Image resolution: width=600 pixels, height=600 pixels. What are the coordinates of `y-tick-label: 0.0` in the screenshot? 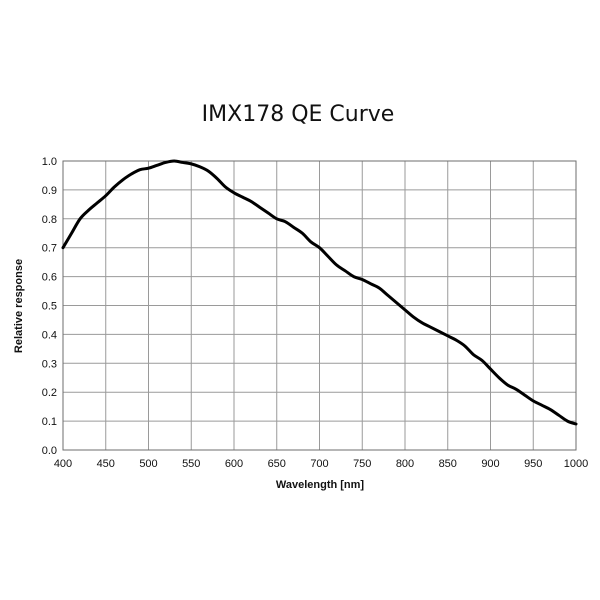 It's located at (49, 451).